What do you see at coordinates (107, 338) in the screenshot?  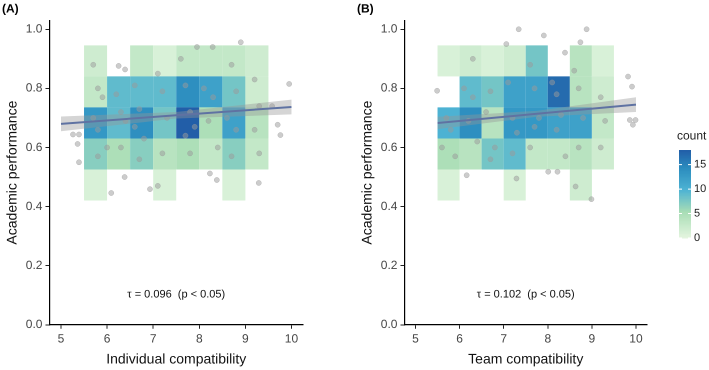 I see `x-tick-label: 6` at bounding box center [107, 338].